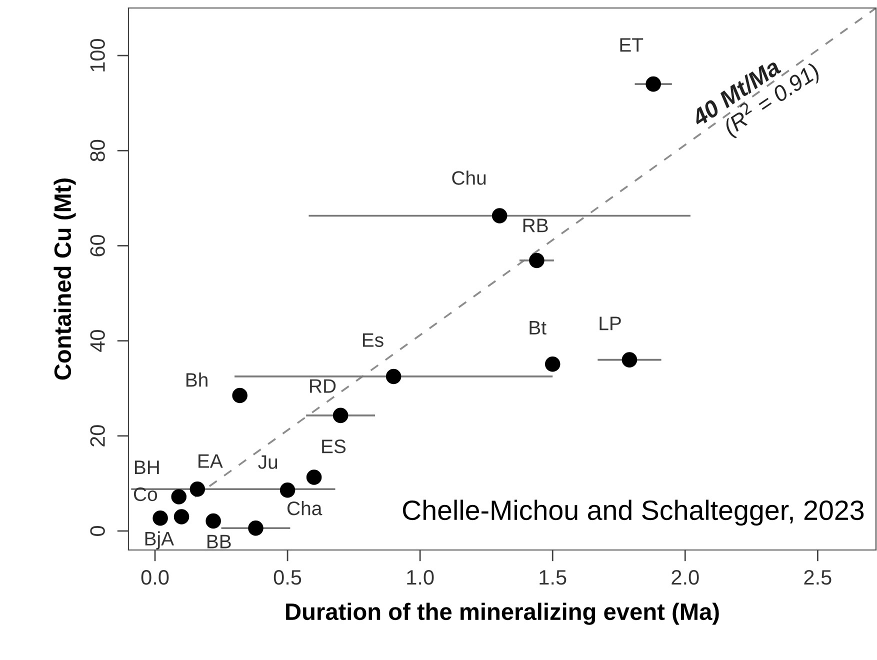  I want to click on annotation: ES, so click(334, 447).